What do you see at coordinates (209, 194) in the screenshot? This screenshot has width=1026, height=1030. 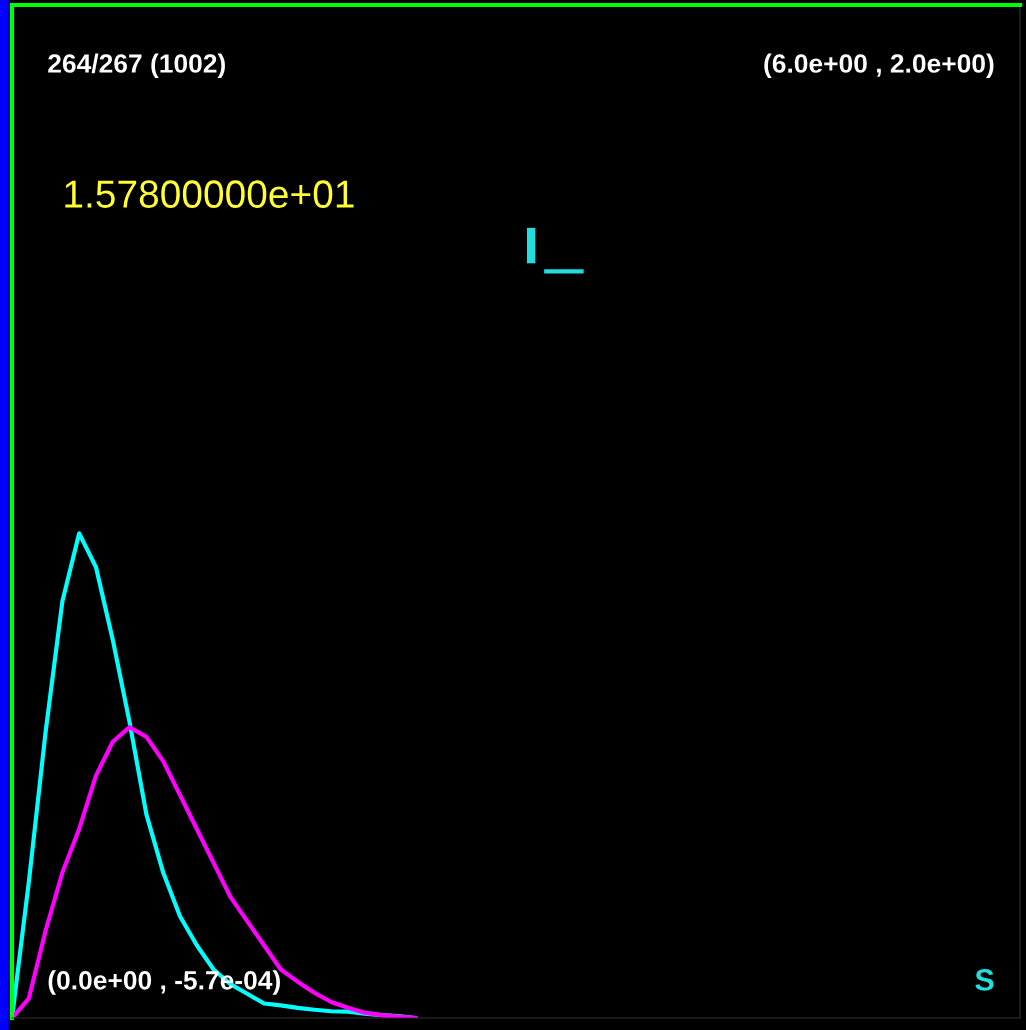 I see `text: 1.57800000e+01` at bounding box center [209, 194].